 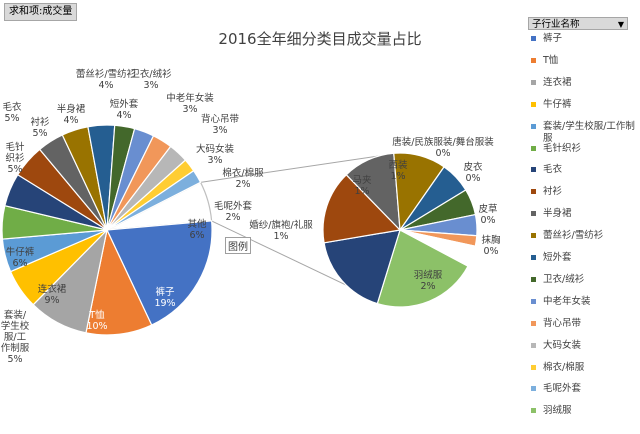 I want to click on legend-label: 裤子, so click(x=553, y=38).